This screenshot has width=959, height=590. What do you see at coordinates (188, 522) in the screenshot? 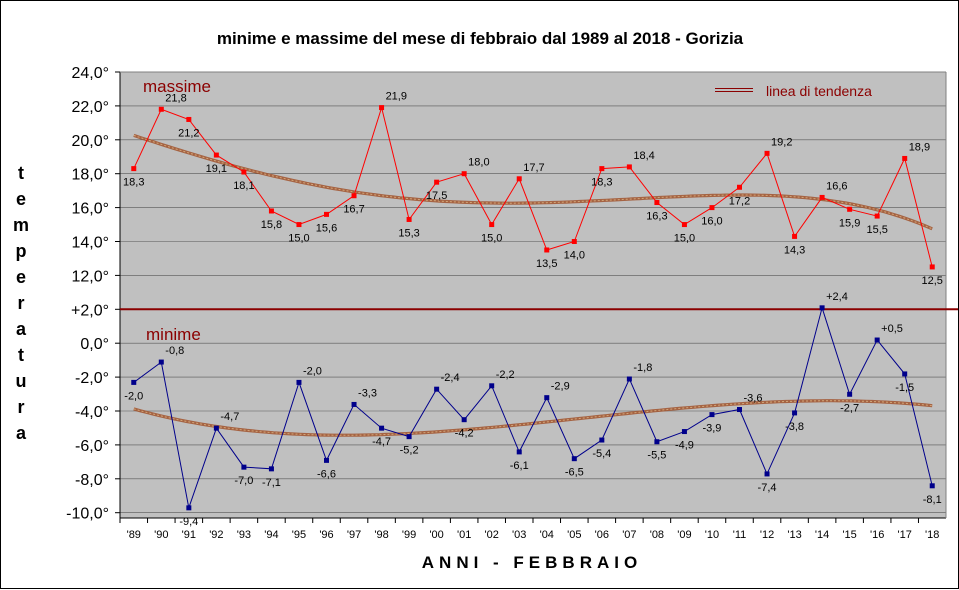
I see `data-label-minime: -9,4` at bounding box center [188, 522].